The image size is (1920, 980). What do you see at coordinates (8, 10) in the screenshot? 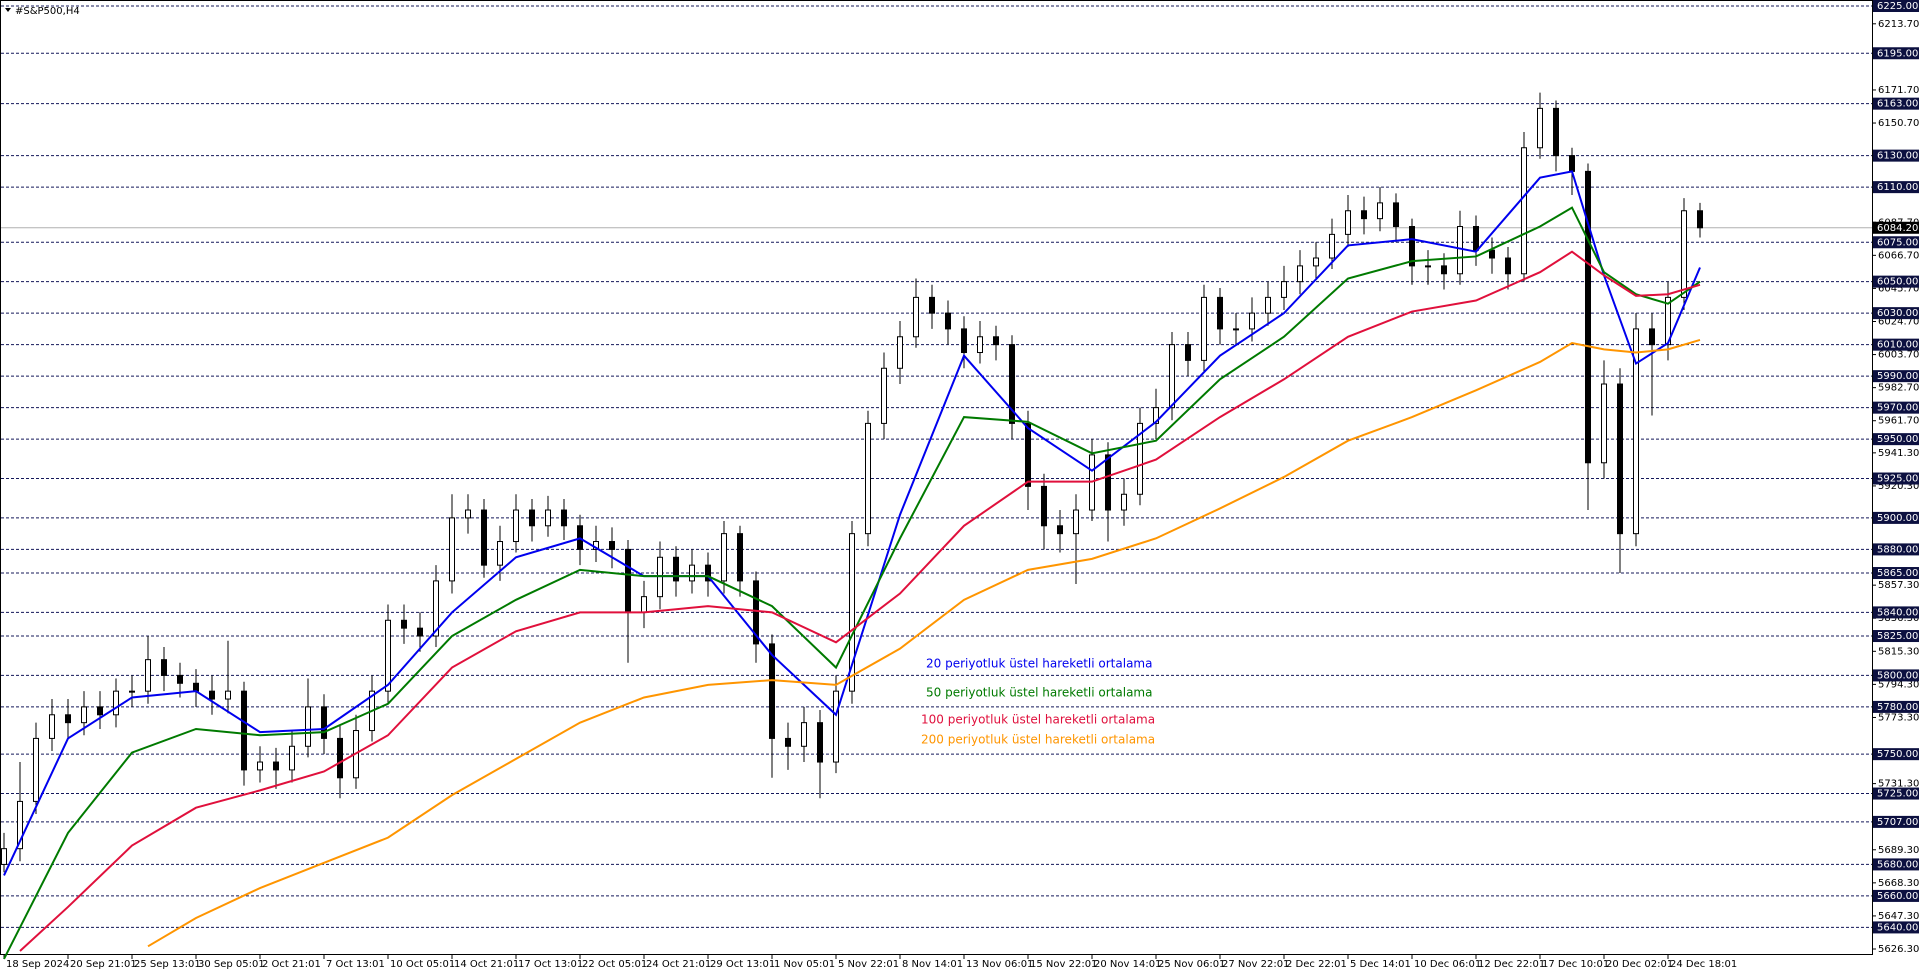
I see `menu-arrow` at bounding box center [8, 10].